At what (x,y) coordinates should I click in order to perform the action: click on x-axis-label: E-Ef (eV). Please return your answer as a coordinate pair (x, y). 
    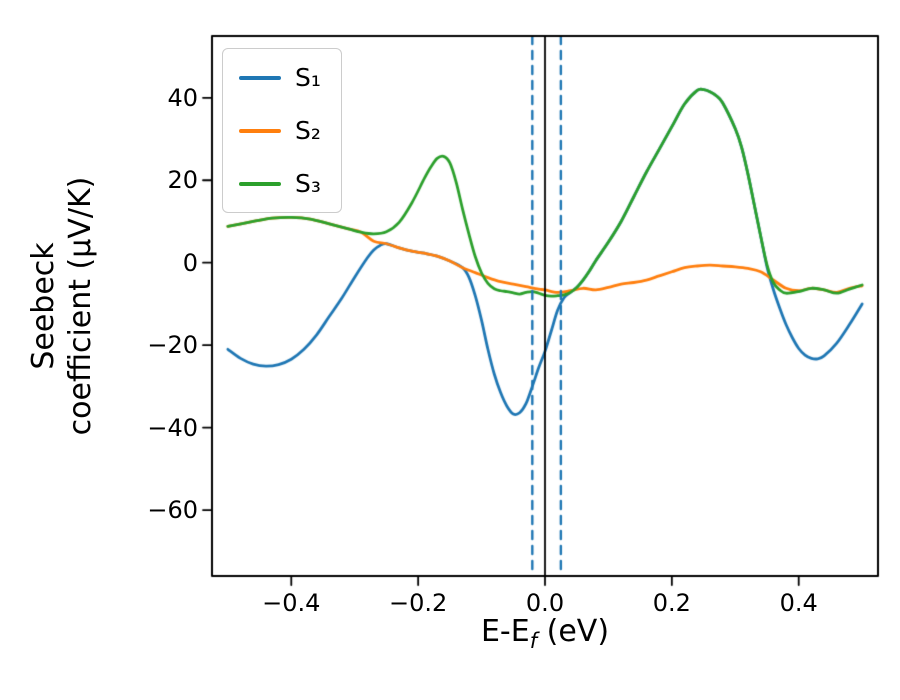
    Looking at the image, I should click on (545, 633).